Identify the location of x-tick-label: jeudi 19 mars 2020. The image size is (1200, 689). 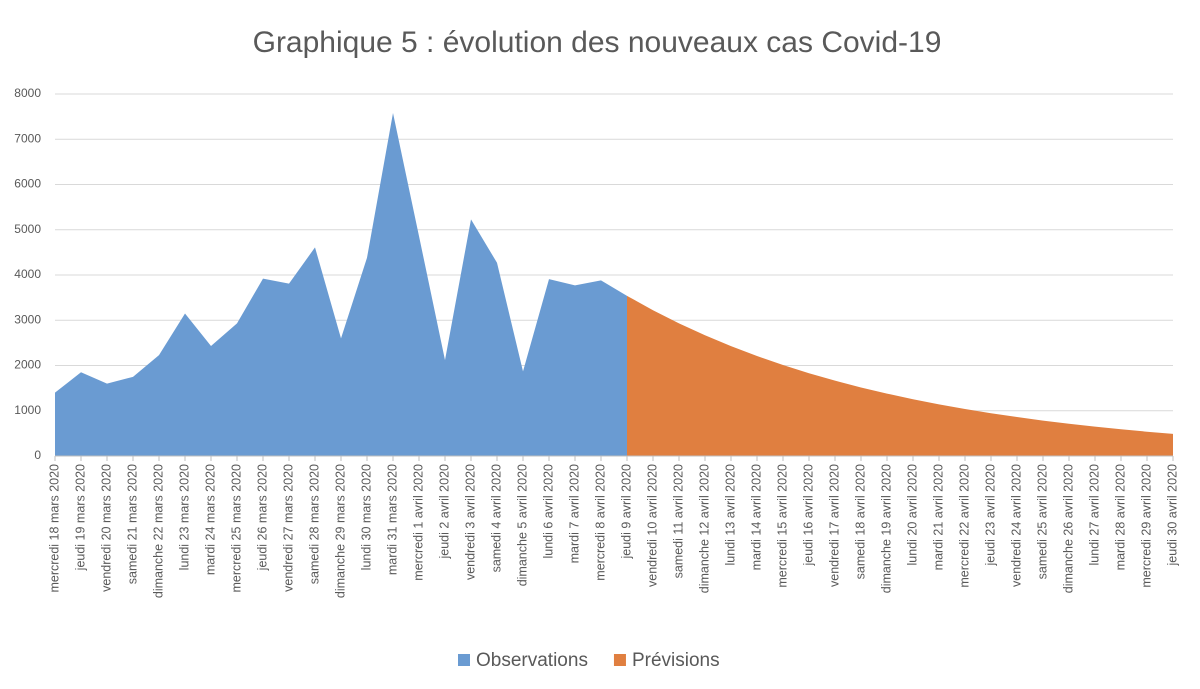
(80, 517).